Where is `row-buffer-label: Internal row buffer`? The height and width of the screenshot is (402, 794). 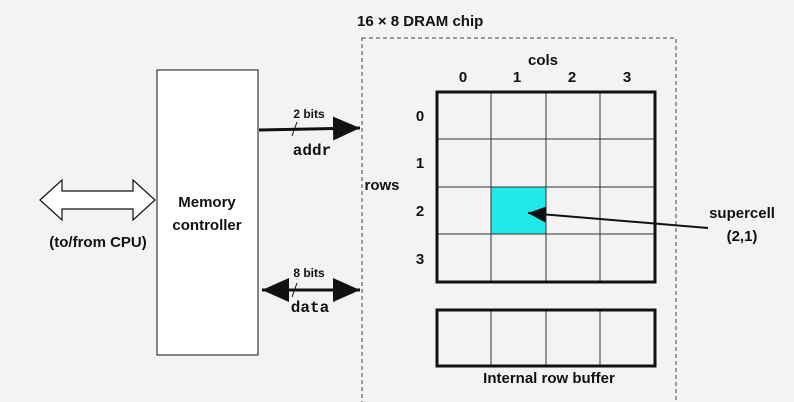
row-buffer-label: Internal row buffer is located at coordinates (549, 378).